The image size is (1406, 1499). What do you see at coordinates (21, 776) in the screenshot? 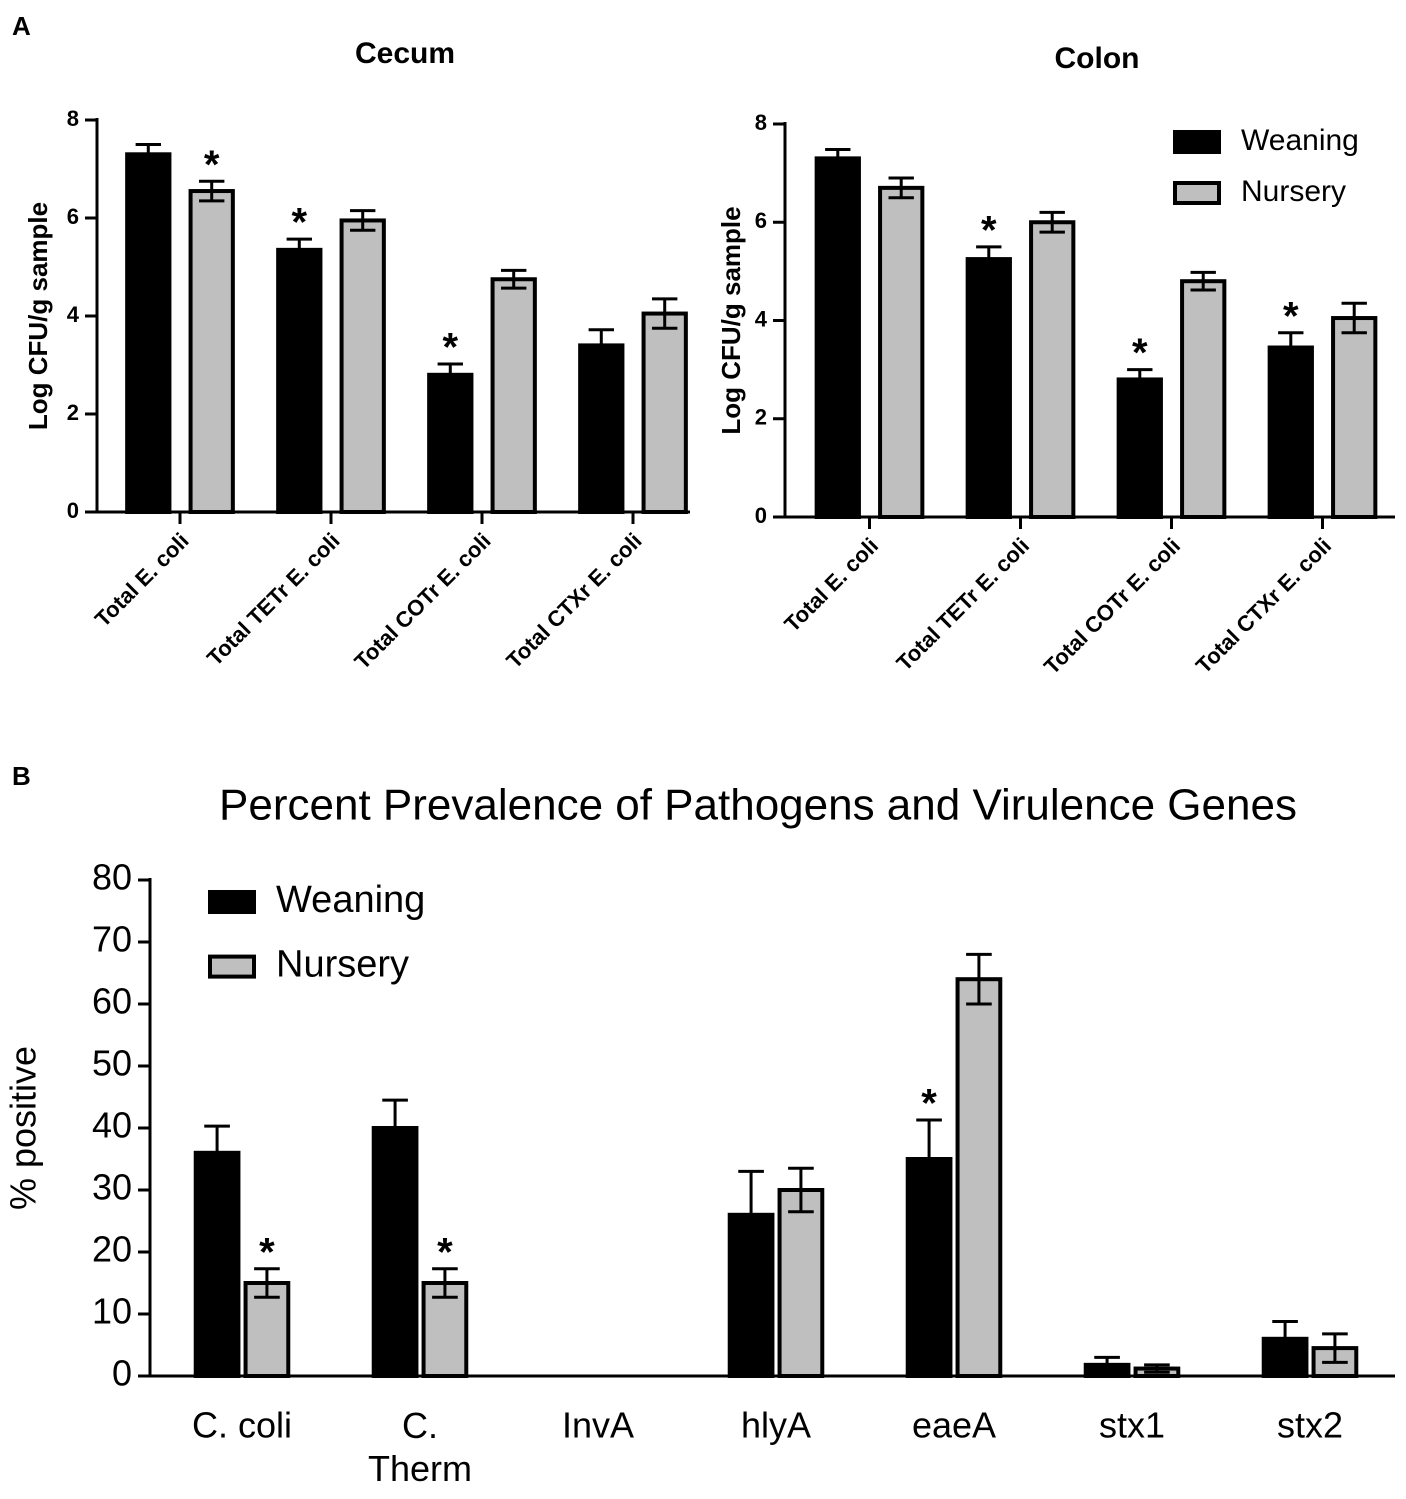
I see `panel-label: B` at bounding box center [21, 776].